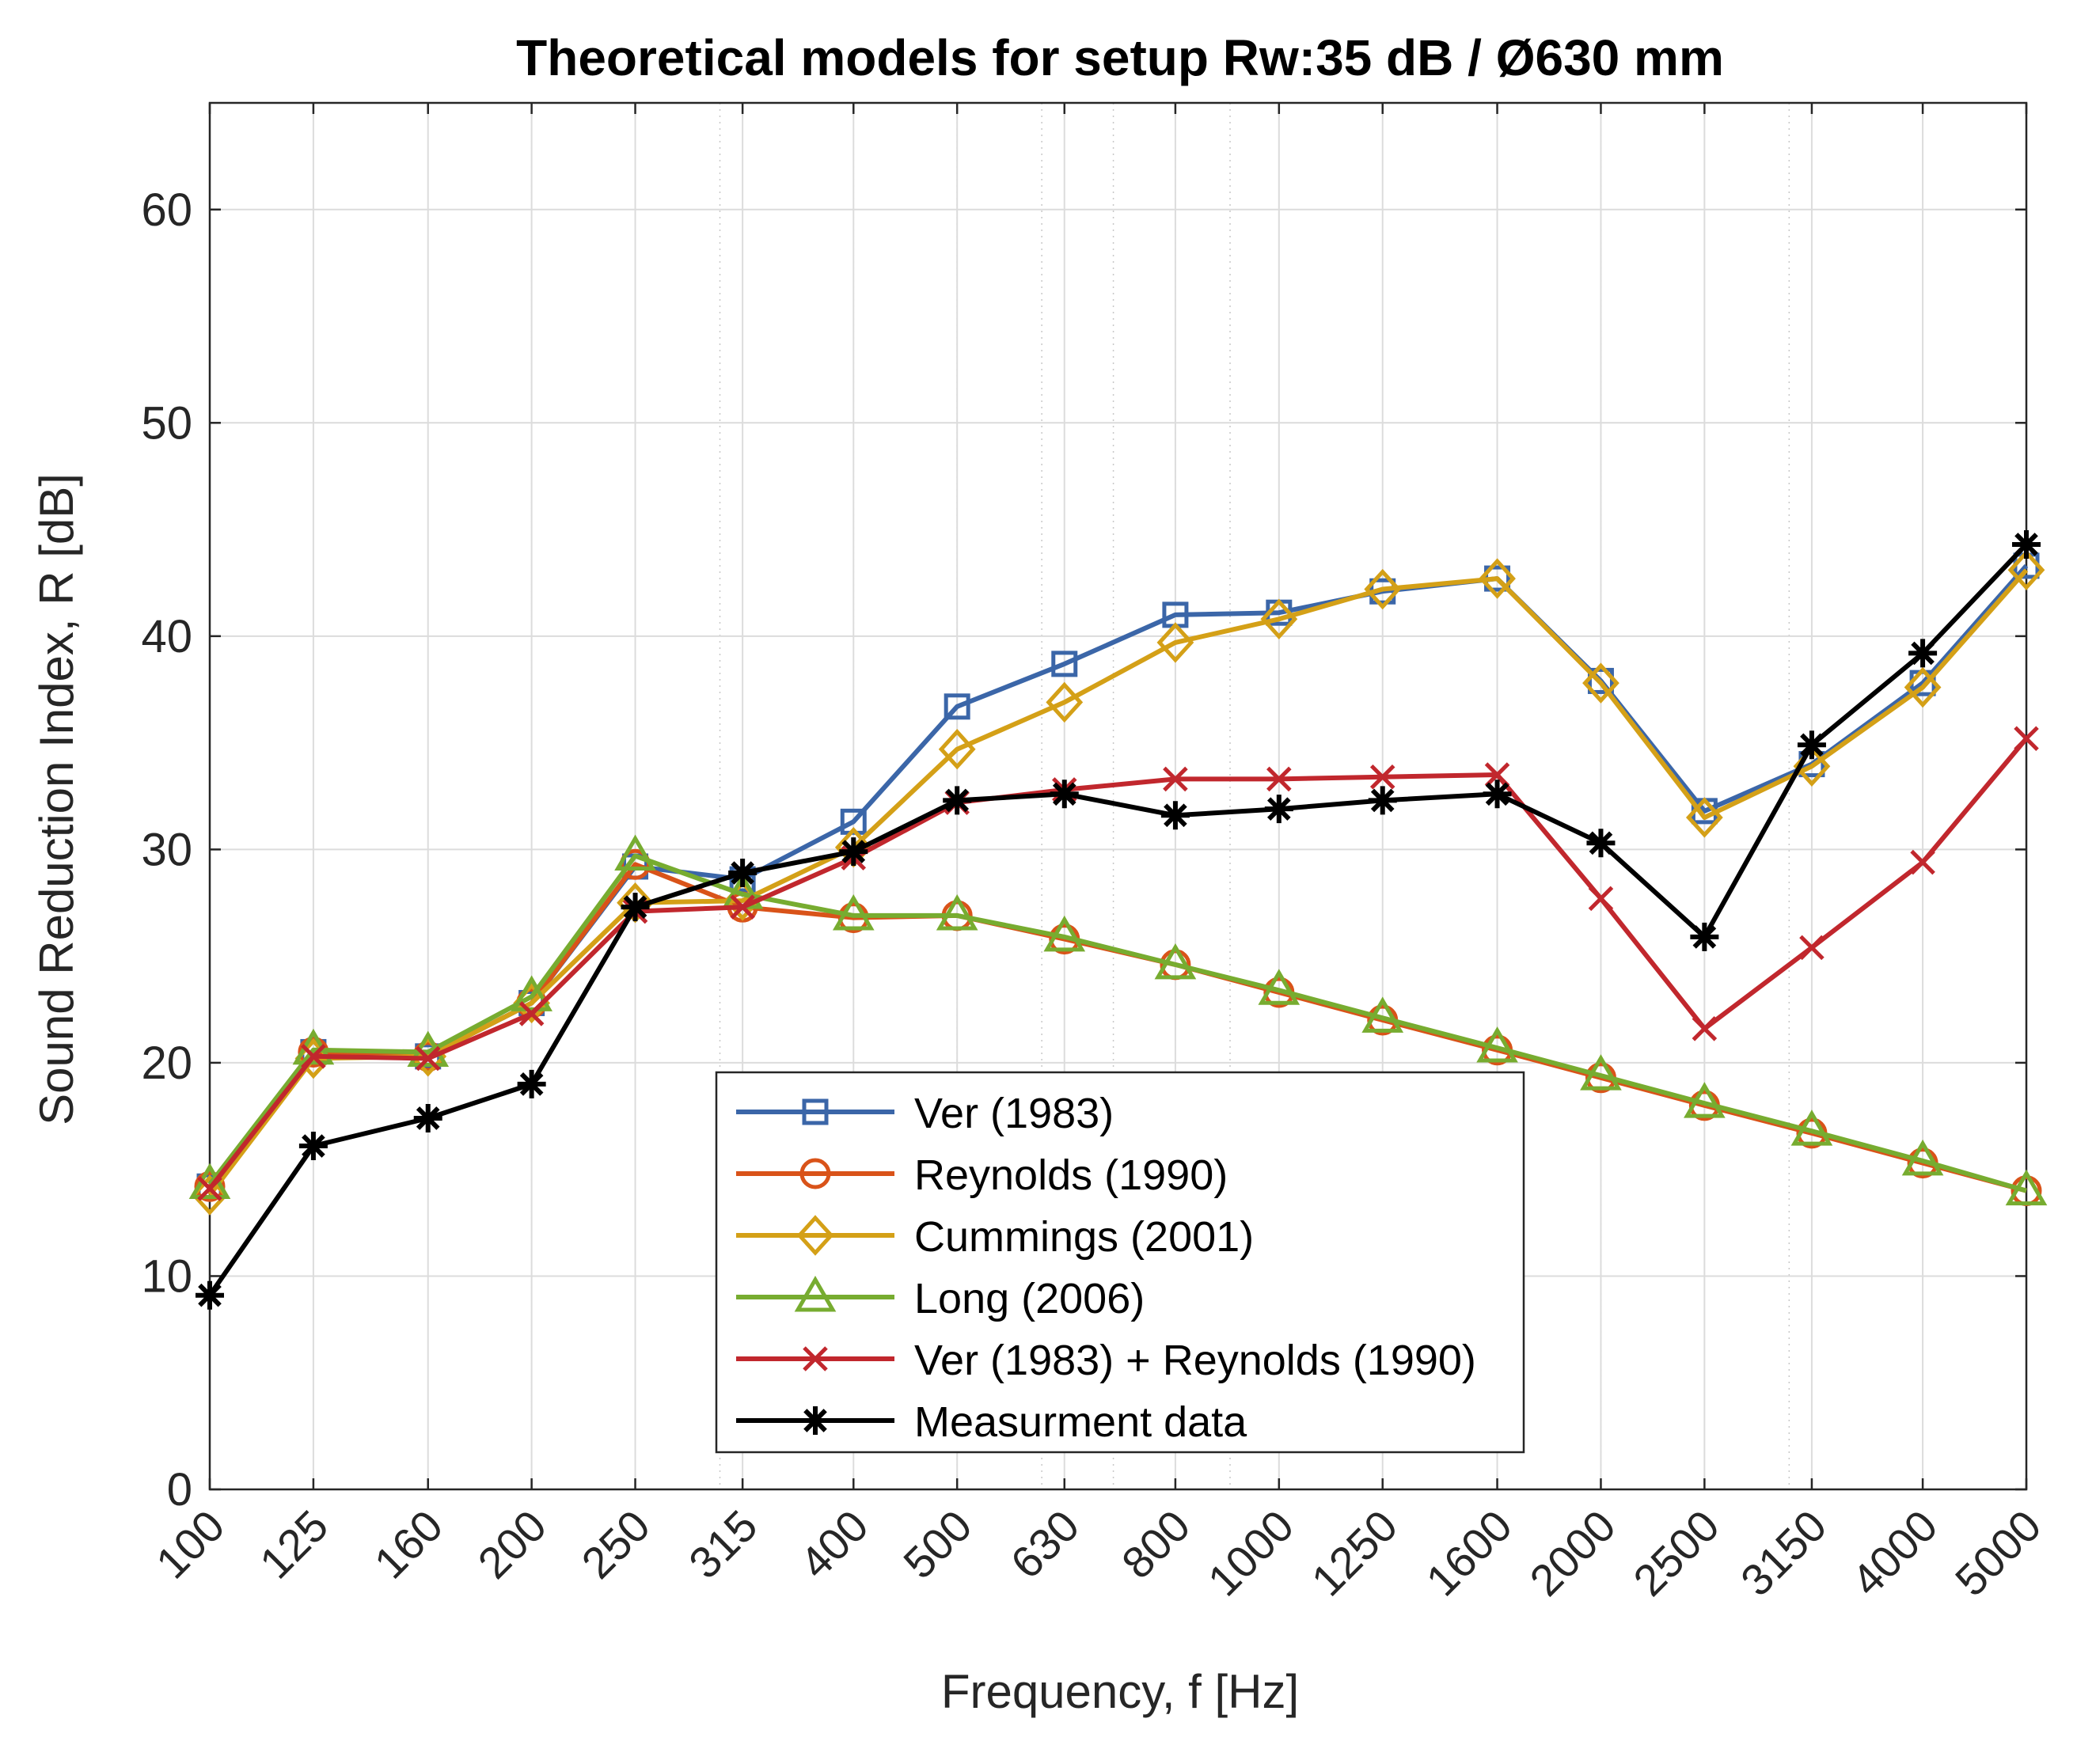 The image size is (2096, 1764). I want to click on y-tick-label: 60, so click(166, 210).